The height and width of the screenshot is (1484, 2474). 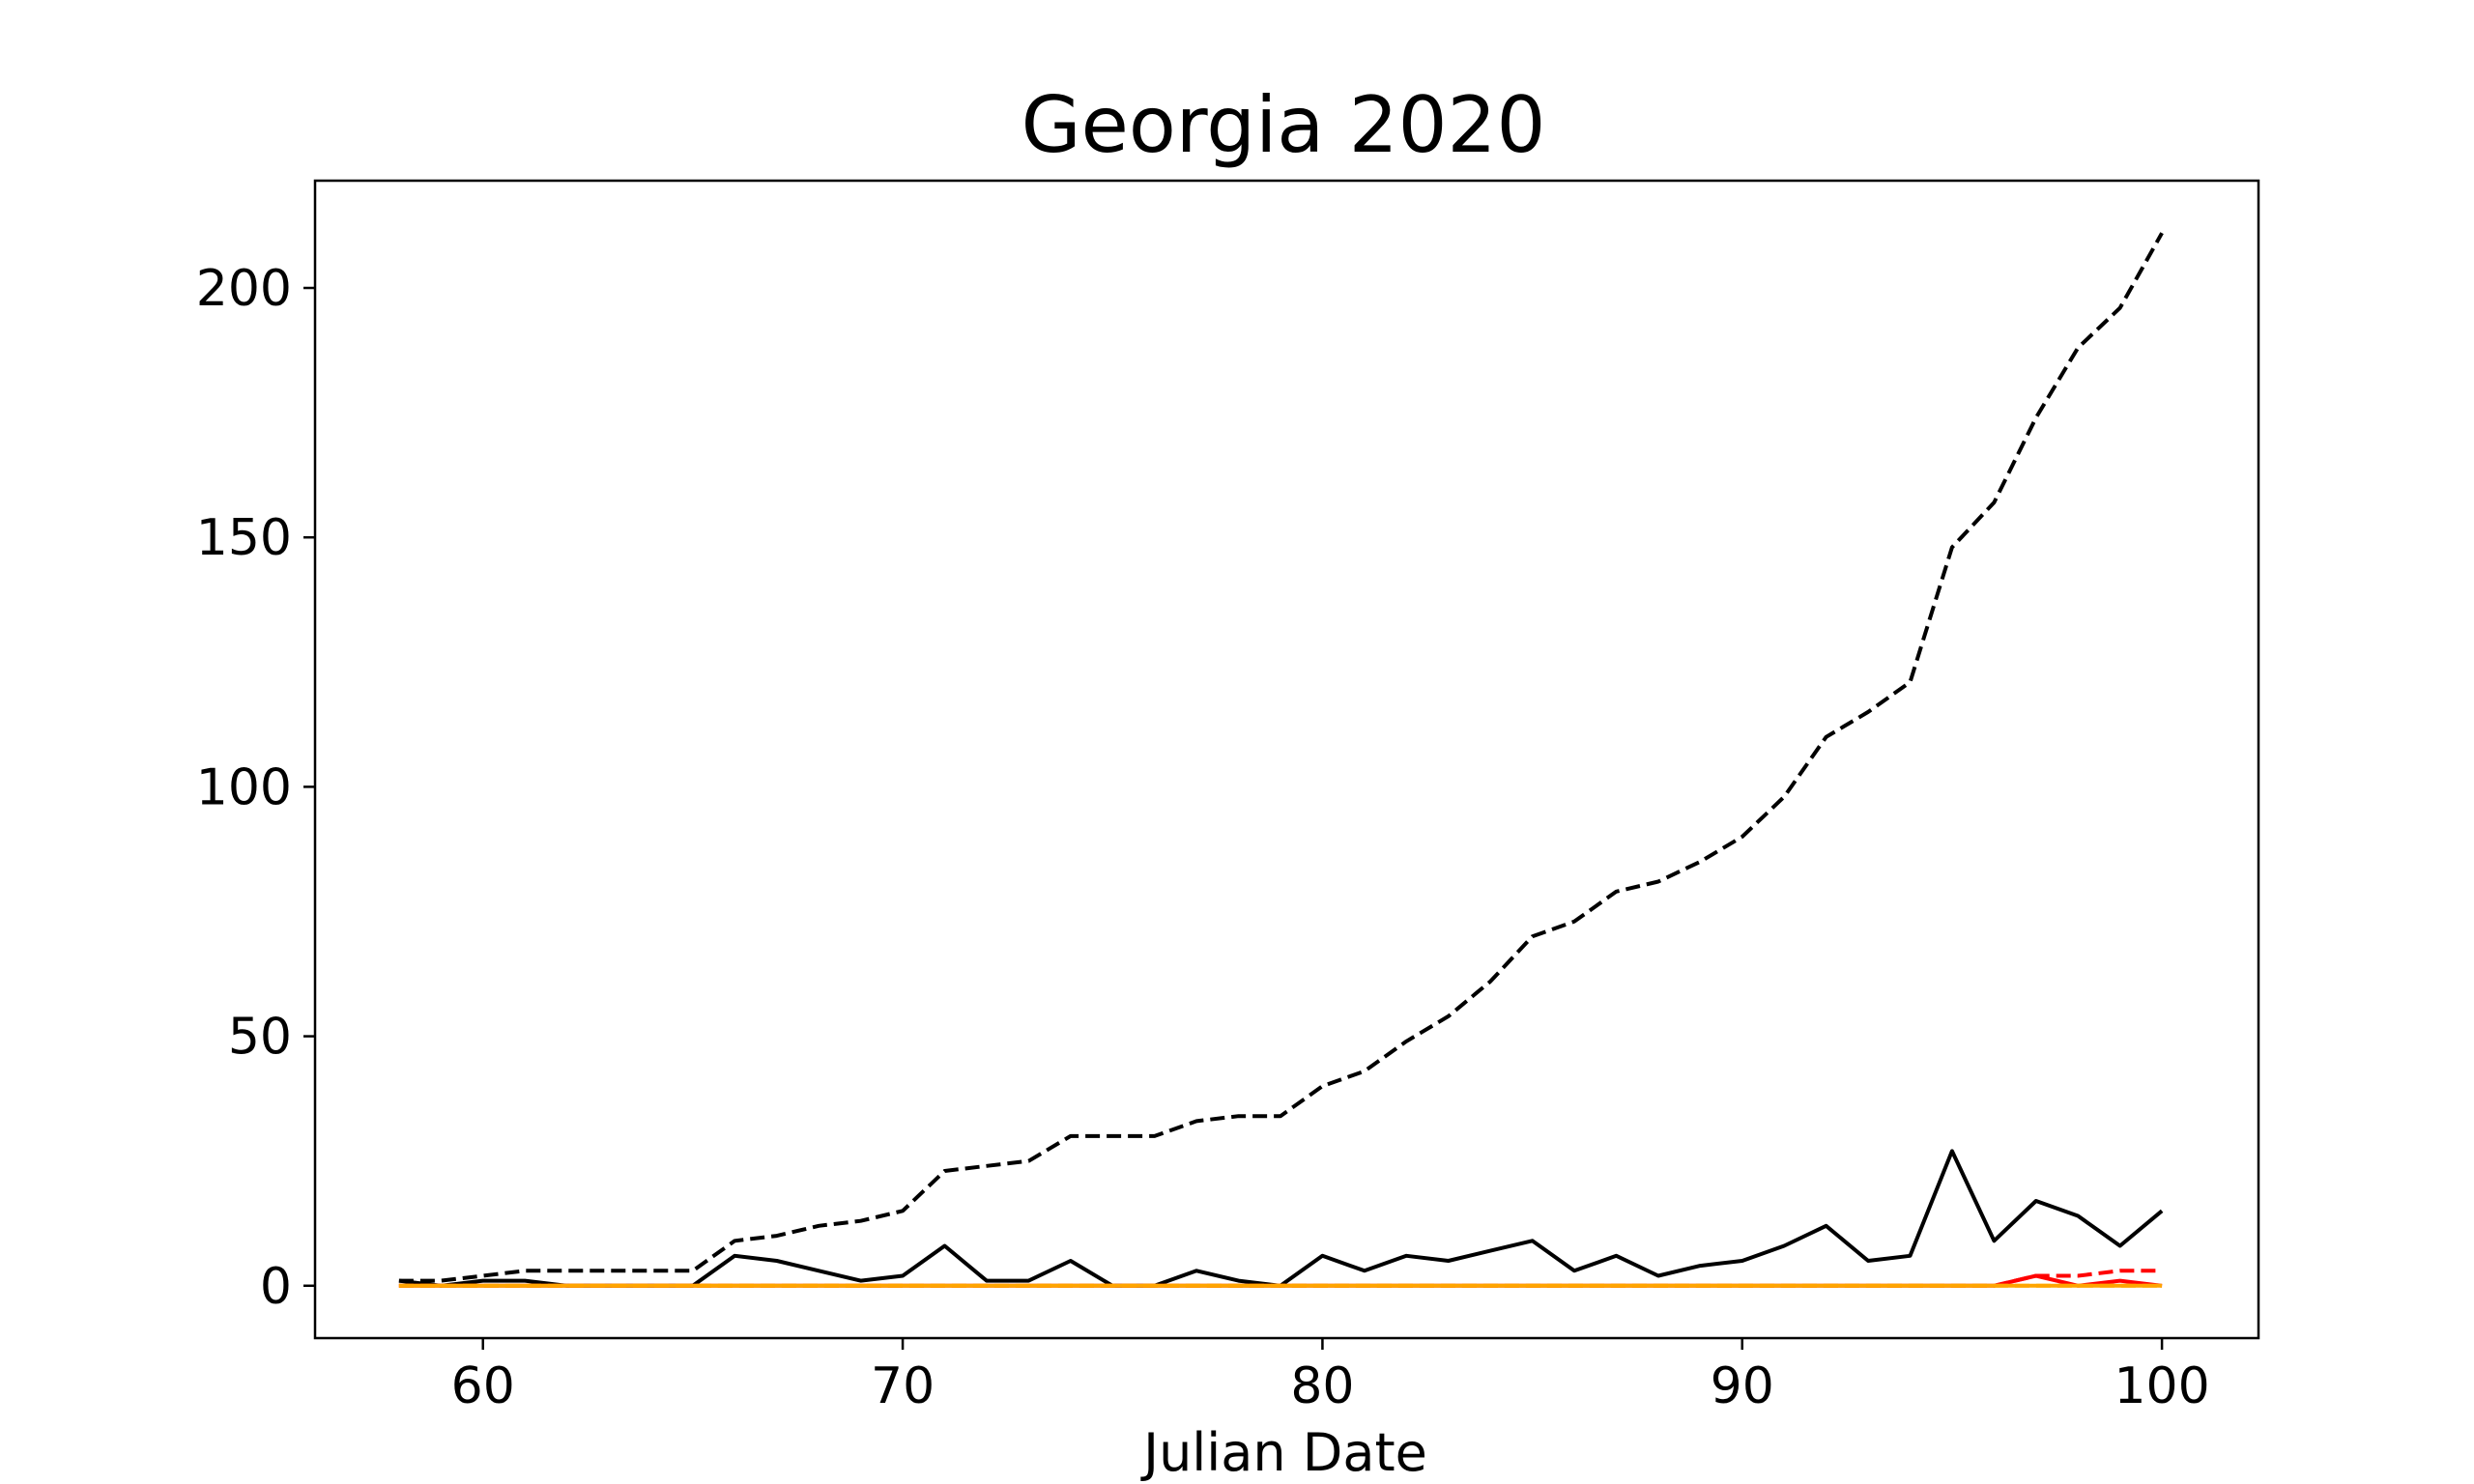 I want to click on y-tick-label: 200, so click(x=244, y=289).